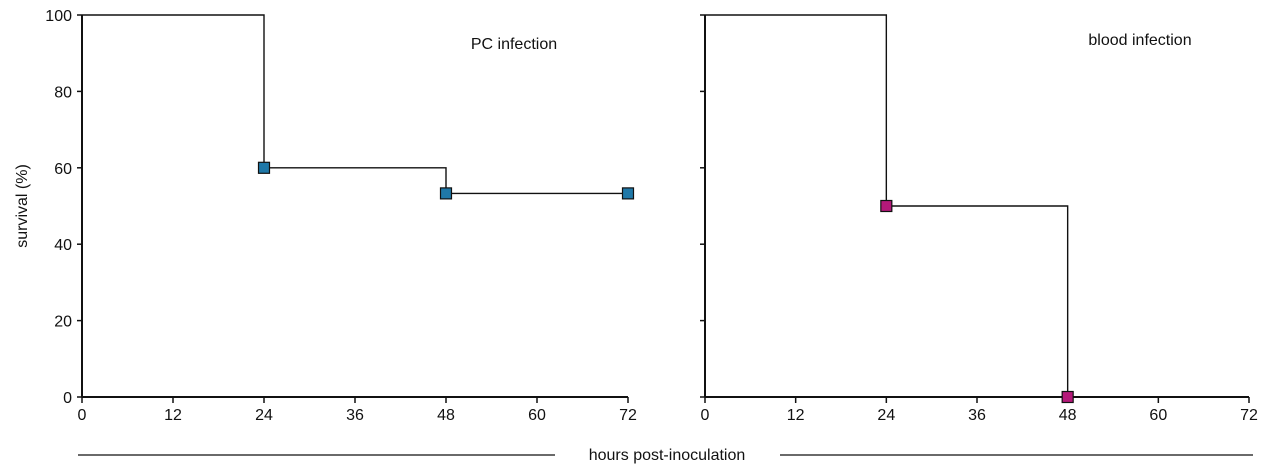  Describe the element at coordinates (67, 398) in the screenshot. I see `y-tick-label: 0` at that location.